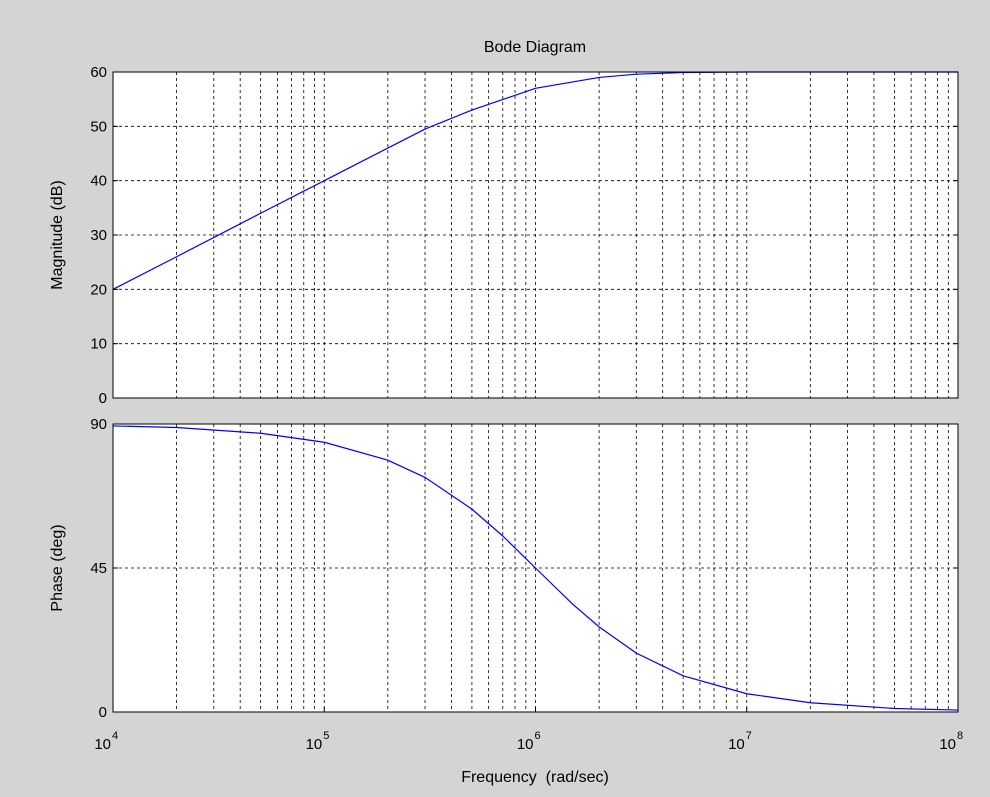 The width and height of the screenshot is (990, 797). I want to click on x-tick-label: 10 6, so click(529, 741).